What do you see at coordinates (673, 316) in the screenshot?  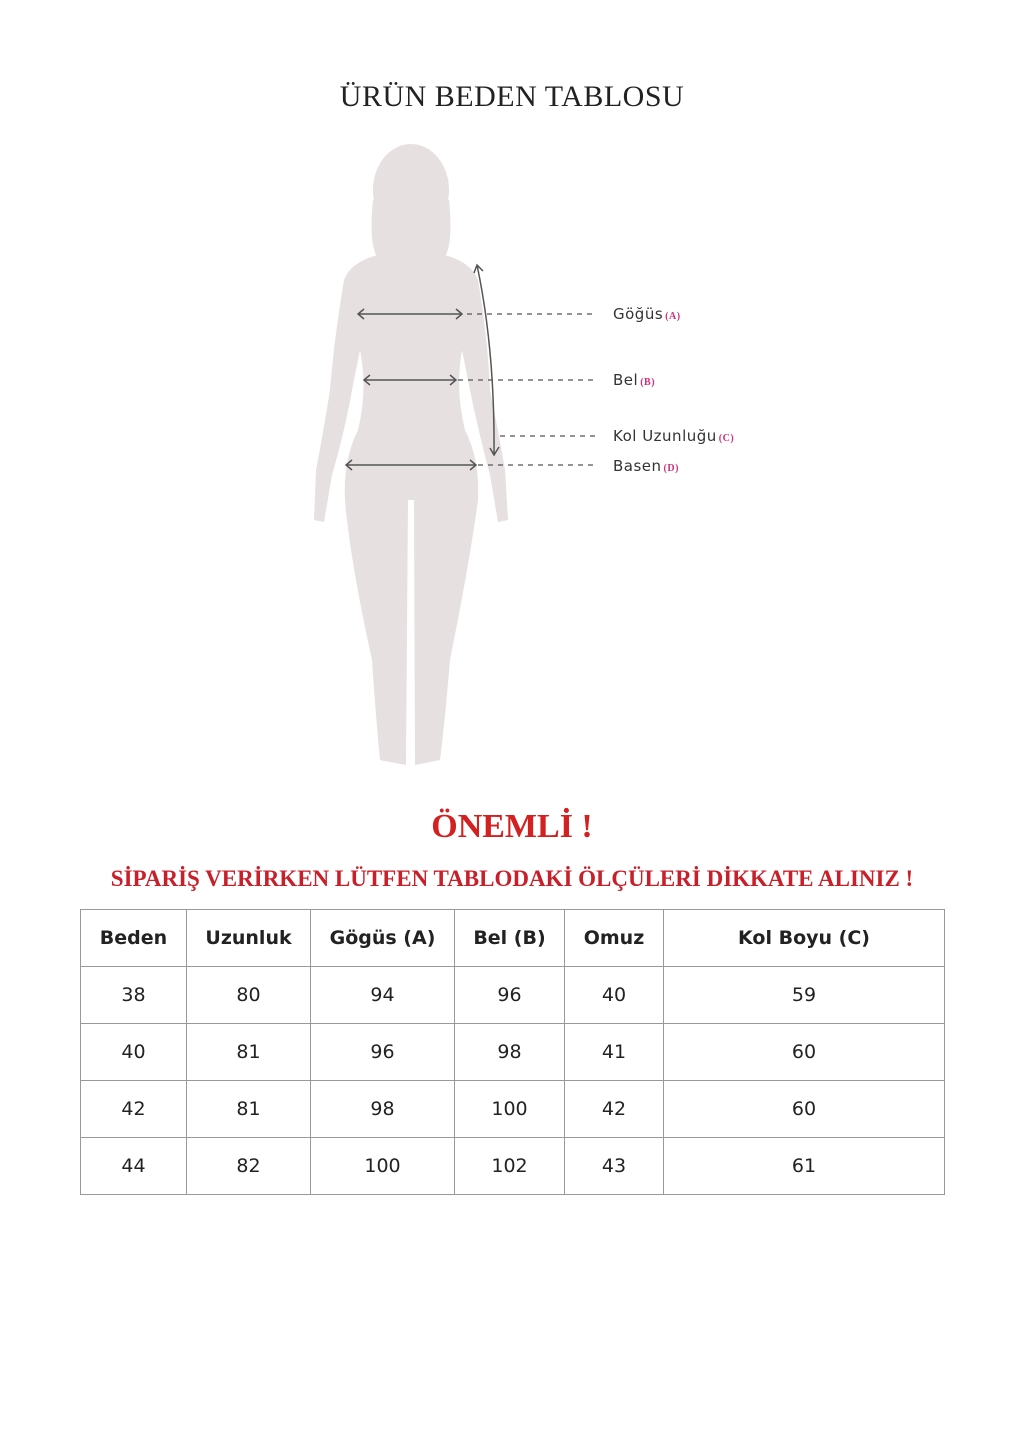 I see `label-code: (A)` at bounding box center [673, 316].